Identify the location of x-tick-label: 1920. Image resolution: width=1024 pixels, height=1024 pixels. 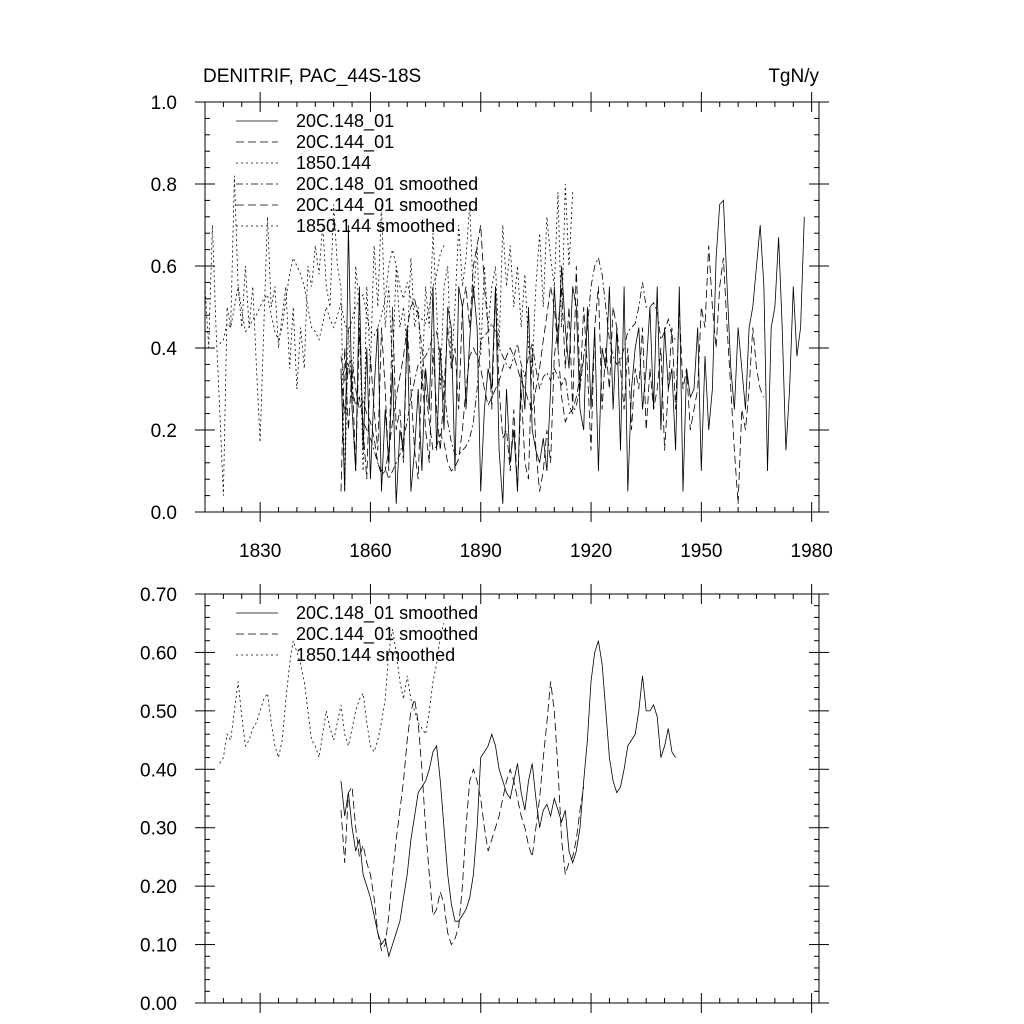
(591, 551).